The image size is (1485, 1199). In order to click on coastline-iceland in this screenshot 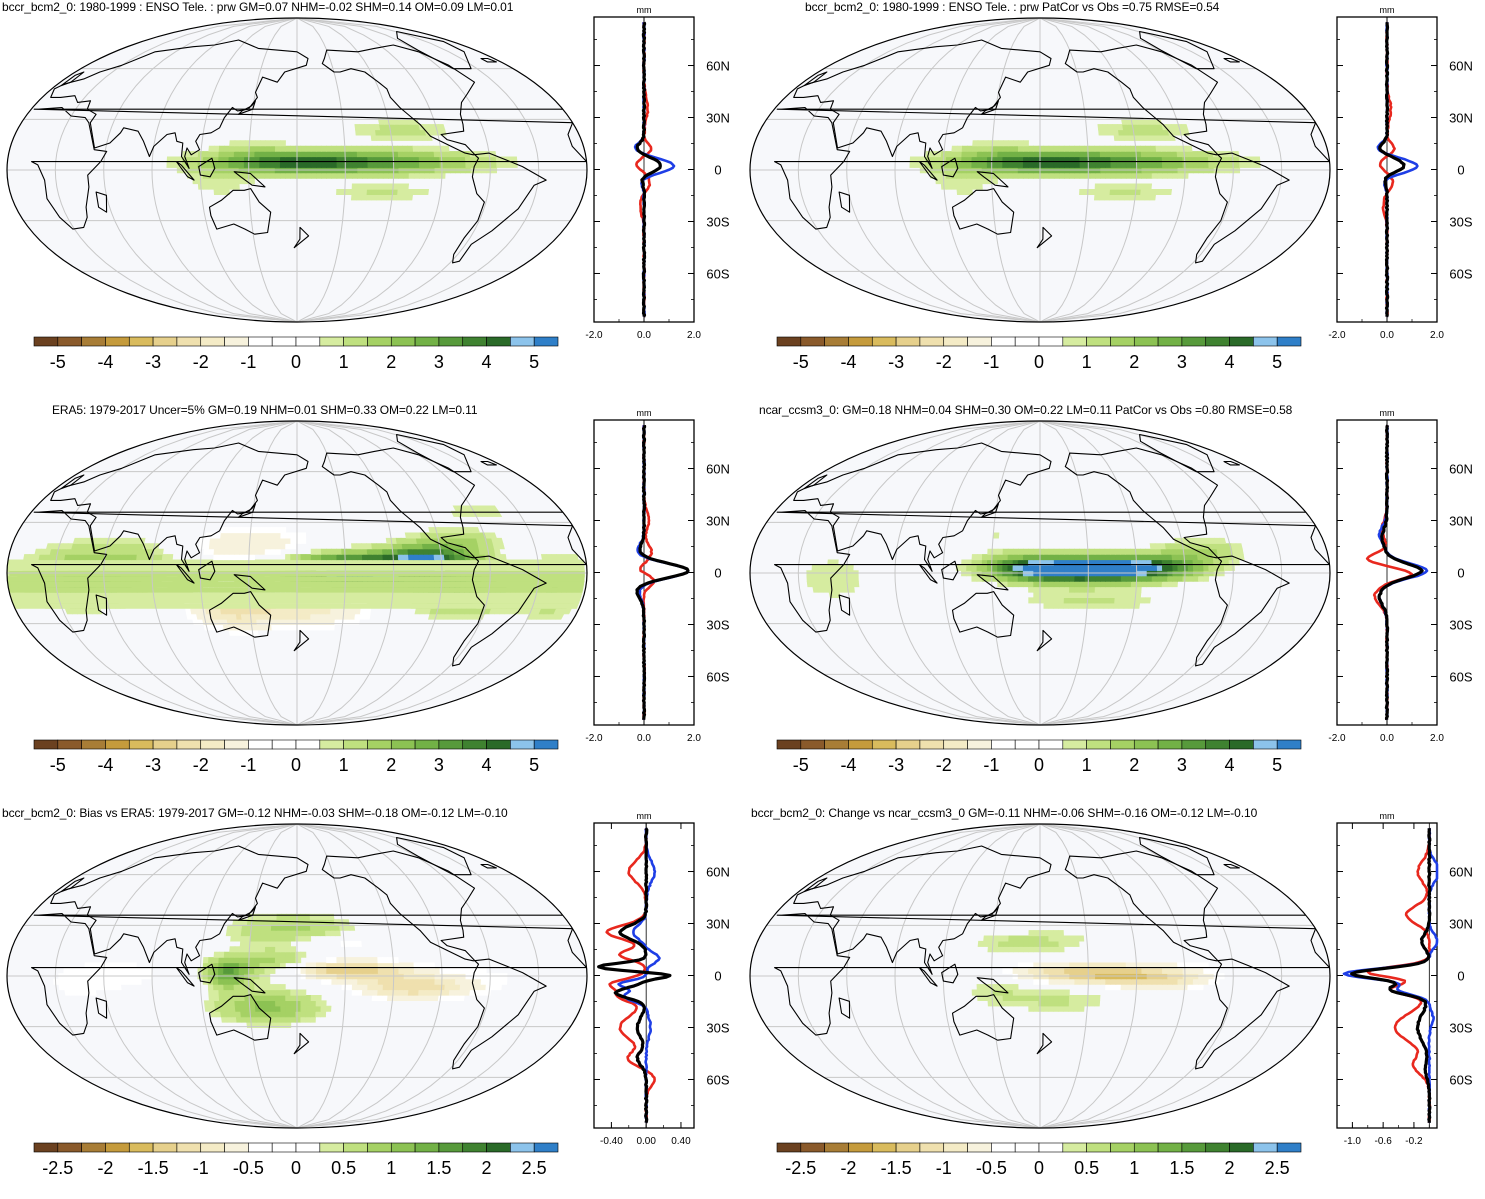, I will do `click(488, 463)`.